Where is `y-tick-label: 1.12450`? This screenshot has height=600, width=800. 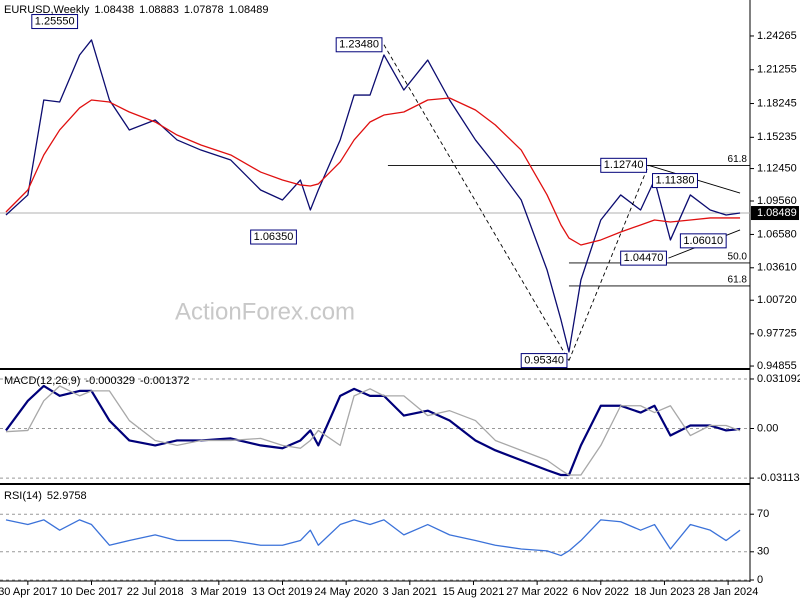 y-tick-label: 1.12450 is located at coordinates (777, 168).